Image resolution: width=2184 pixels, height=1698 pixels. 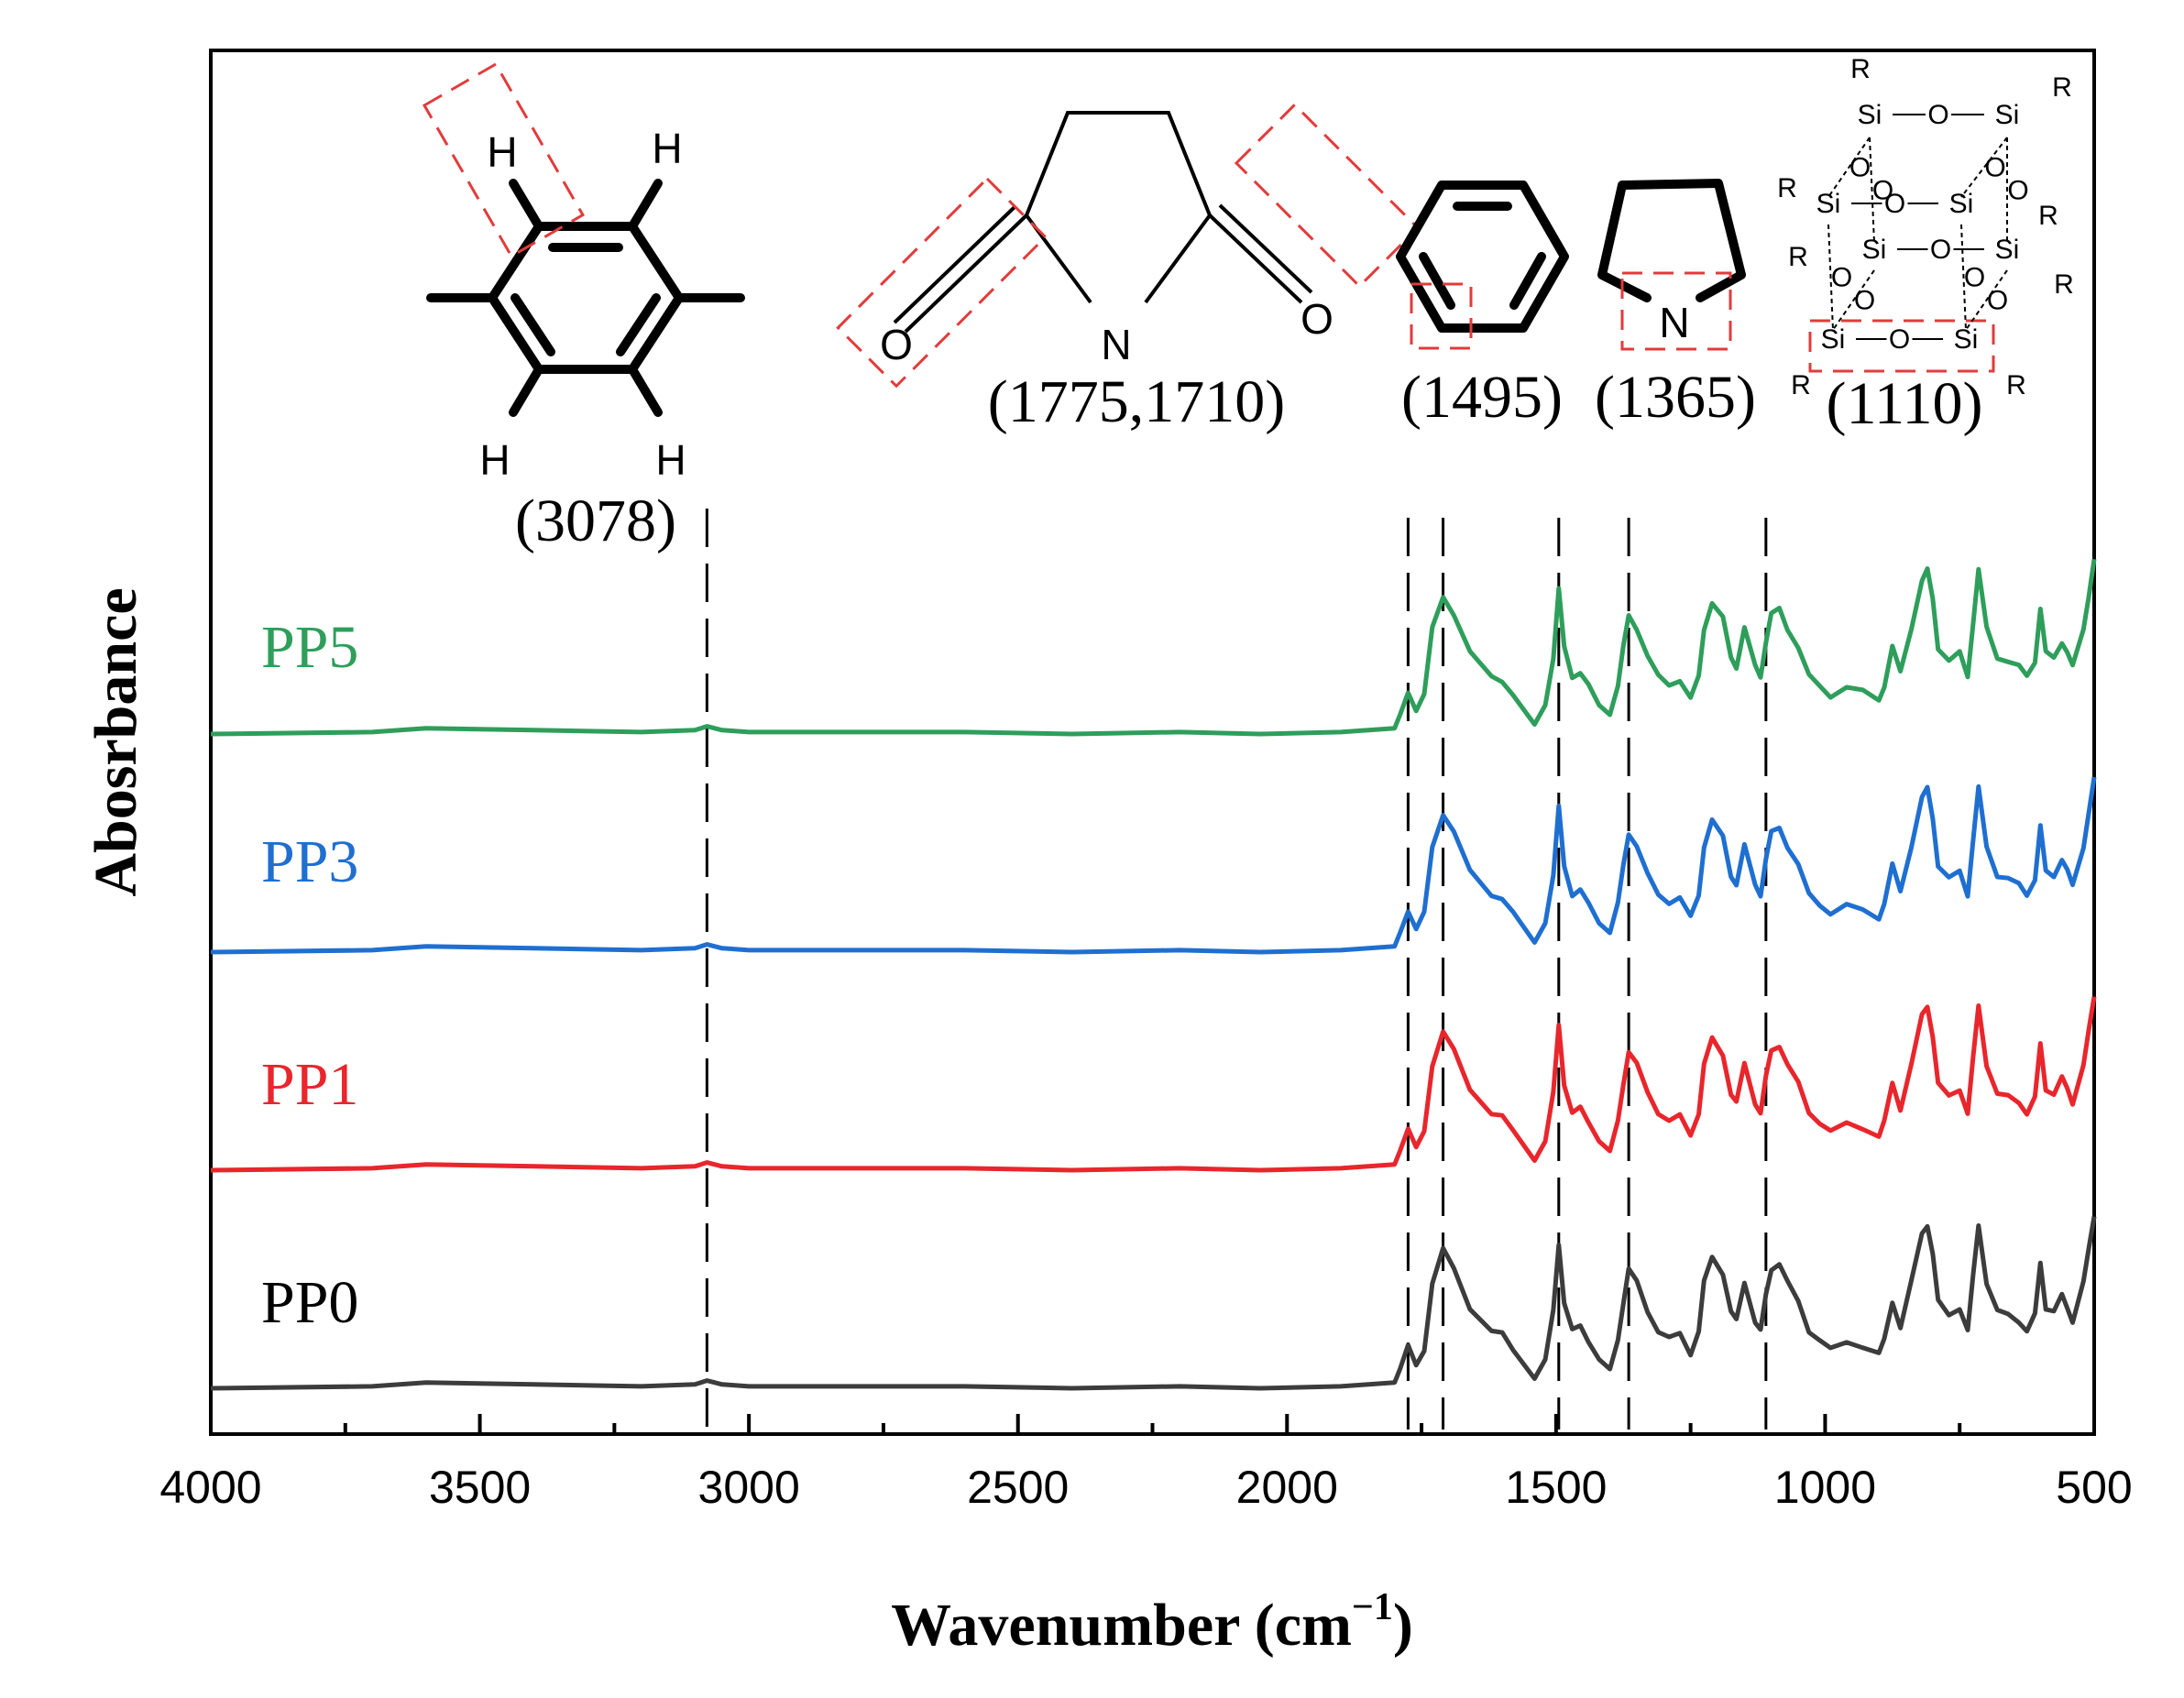 I want to click on peak-label-3078: (3078), so click(x=595, y=520).